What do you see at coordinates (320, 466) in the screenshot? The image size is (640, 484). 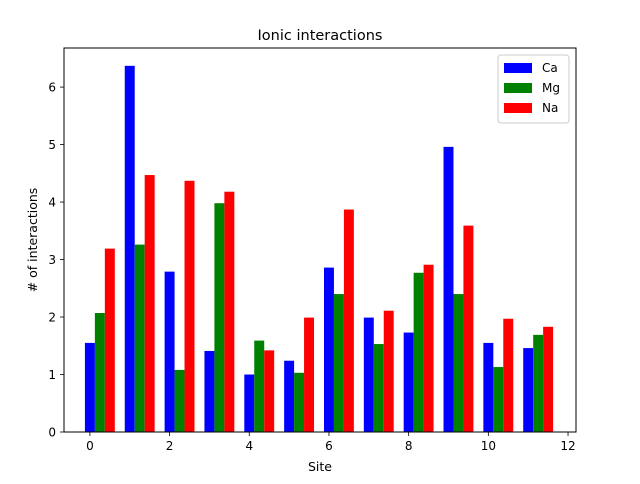 I see `x-axis-label: Site` at bounding box center [320, 466].